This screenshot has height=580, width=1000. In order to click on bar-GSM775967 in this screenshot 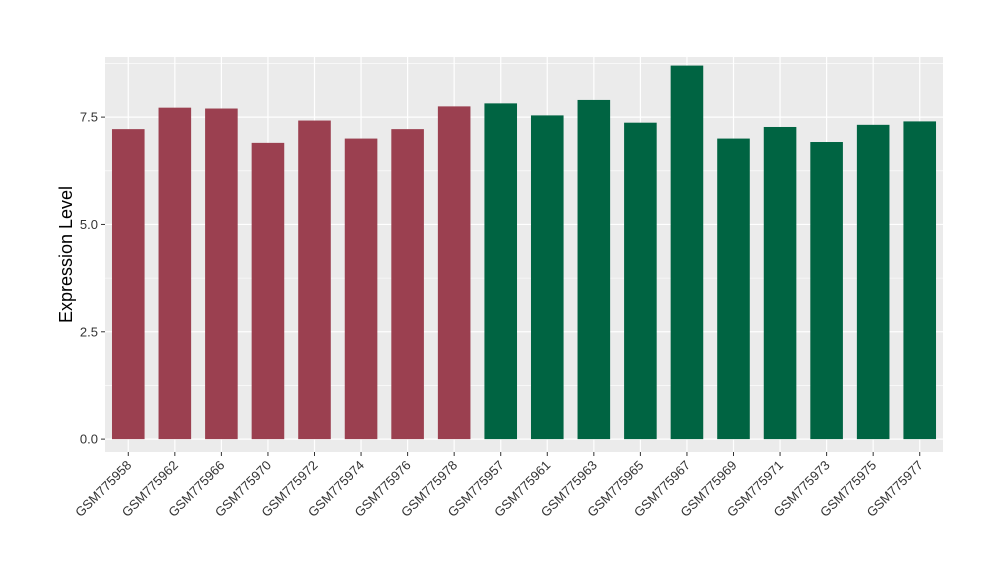, I will do `click(687, 252)`.